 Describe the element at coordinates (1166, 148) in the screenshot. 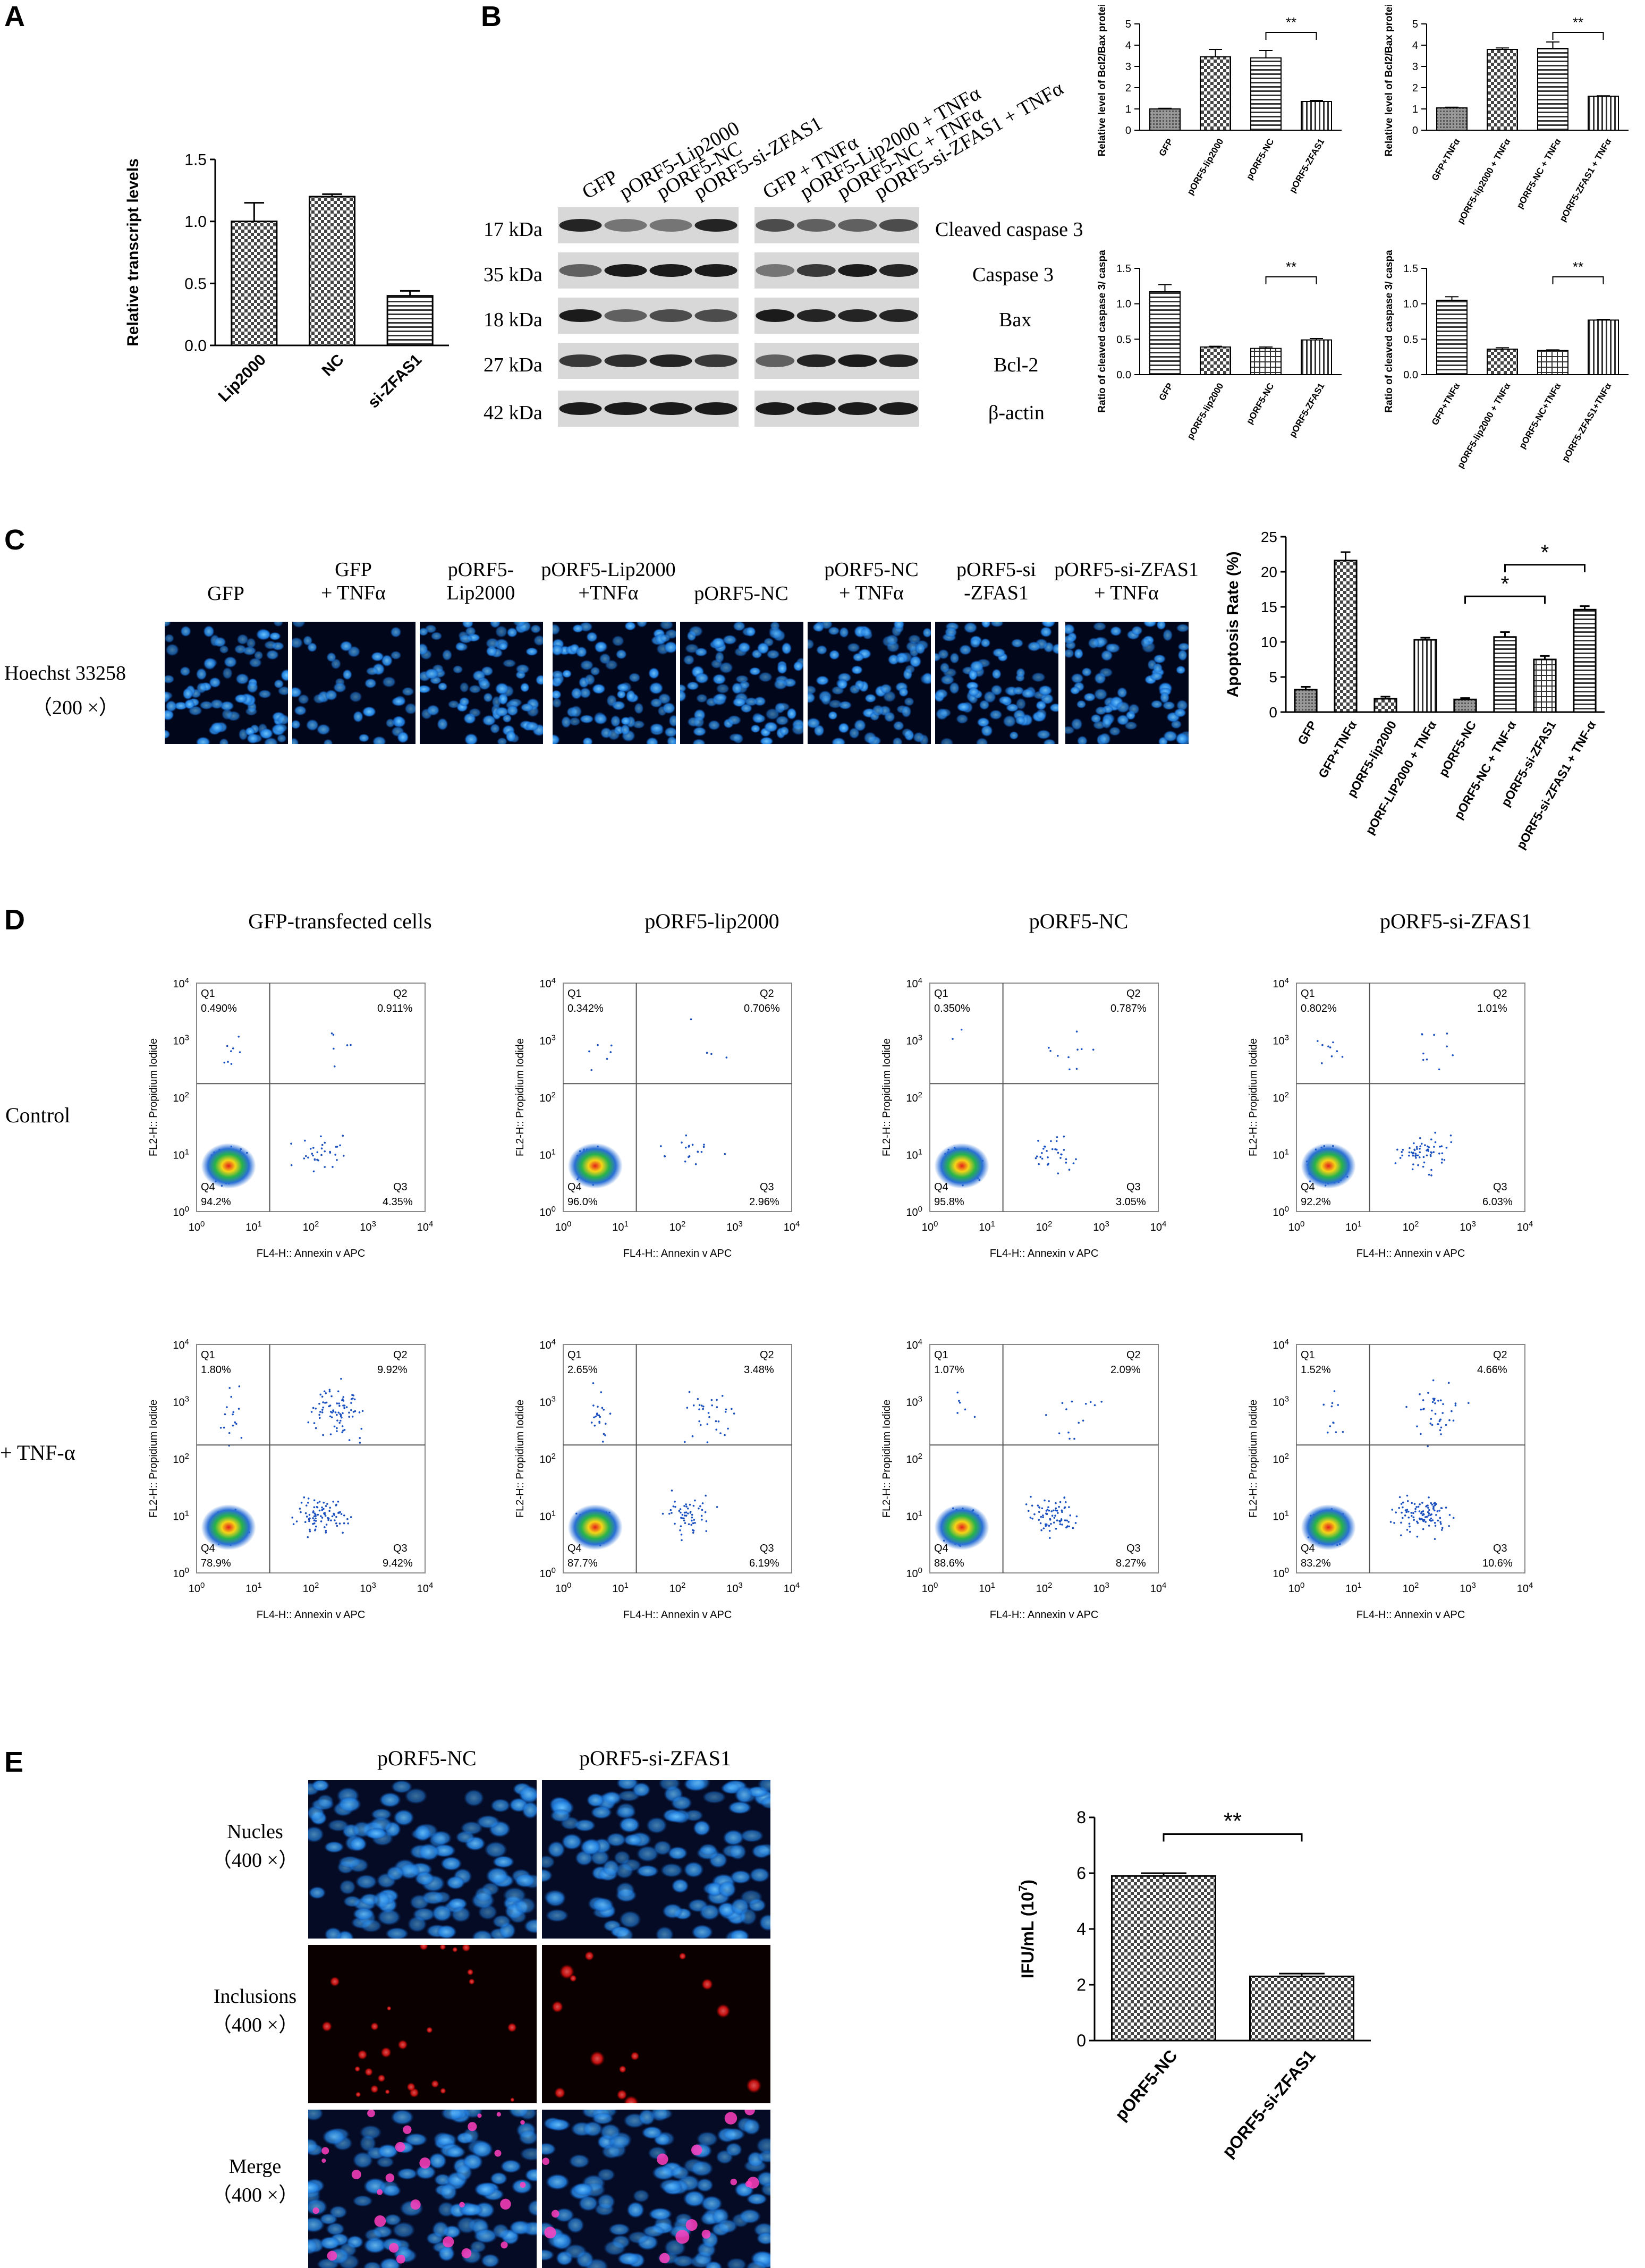

I see `x-tick-label: GFP` at that location.